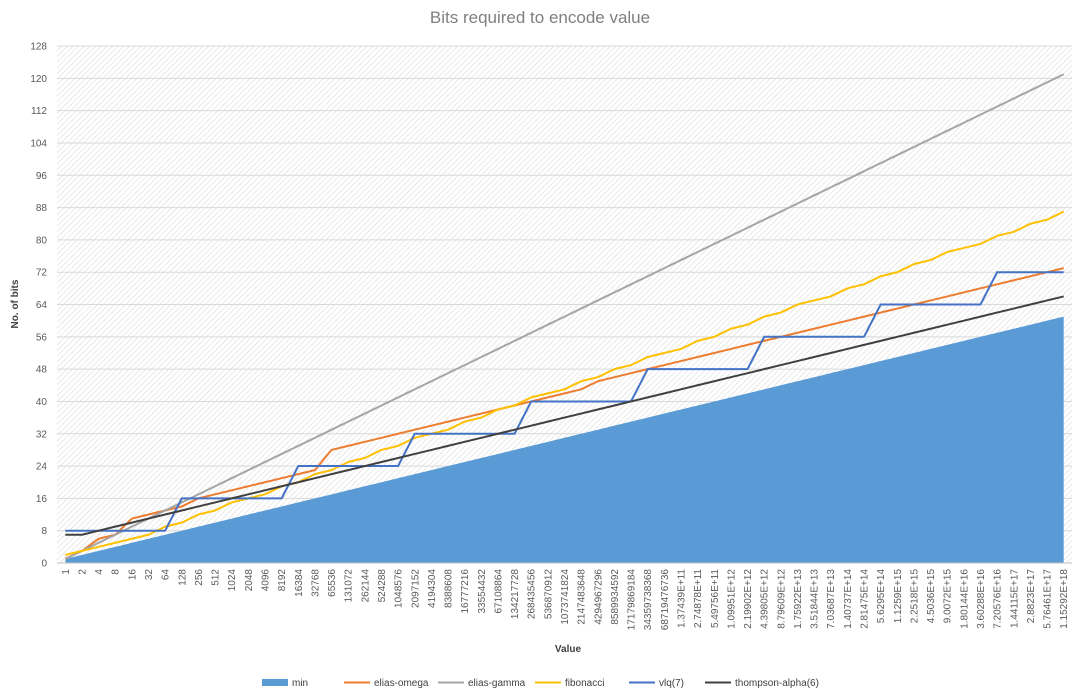  Describe the element at coordinates (42, 240) in the screenshot. I see `y-tick-label: 80` at that location.